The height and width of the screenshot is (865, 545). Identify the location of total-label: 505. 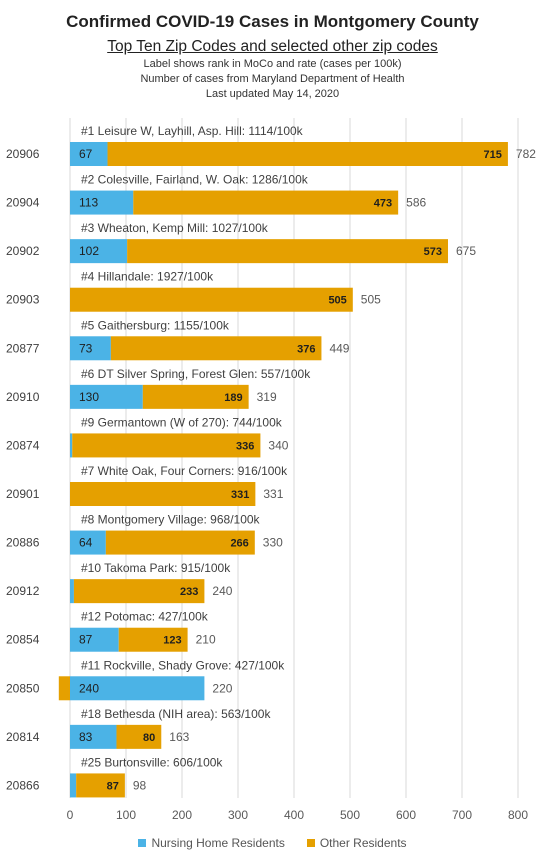
(371, 300).